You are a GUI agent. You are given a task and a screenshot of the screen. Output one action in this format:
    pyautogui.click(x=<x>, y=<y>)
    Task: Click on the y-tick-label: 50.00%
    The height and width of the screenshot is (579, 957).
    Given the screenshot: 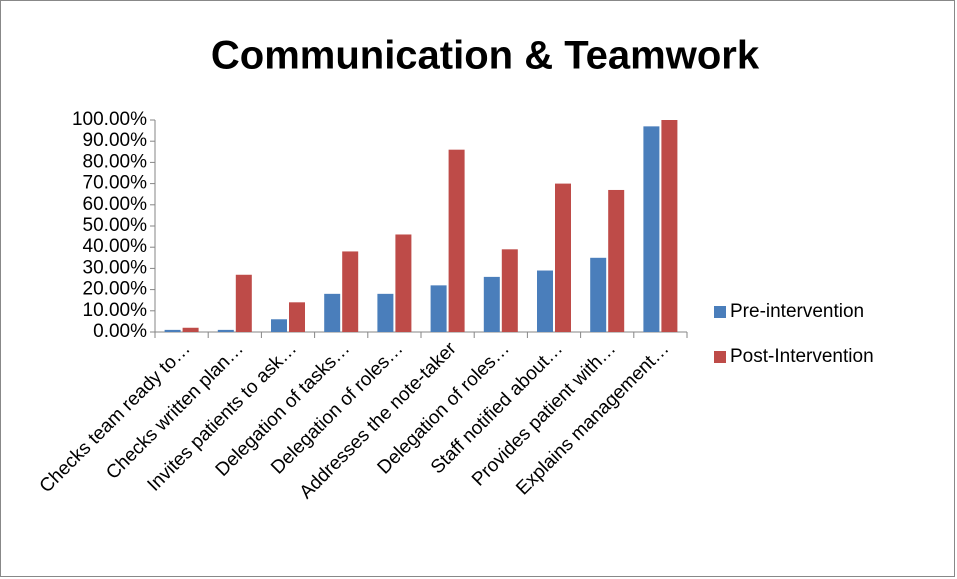 What is the action you would take?
    pyautogui.click(x=115, y=225)
    